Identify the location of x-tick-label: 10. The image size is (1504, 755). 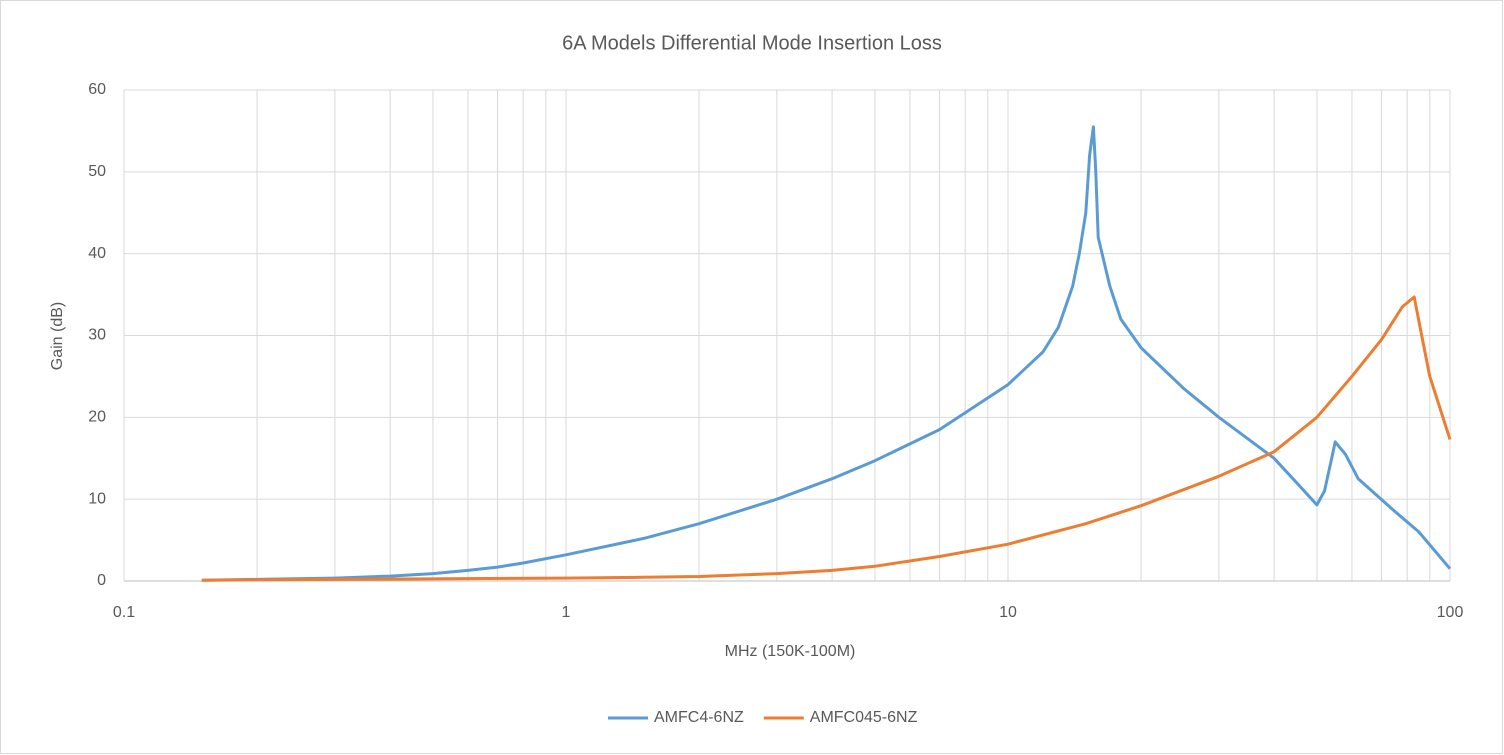
(1008, 612).